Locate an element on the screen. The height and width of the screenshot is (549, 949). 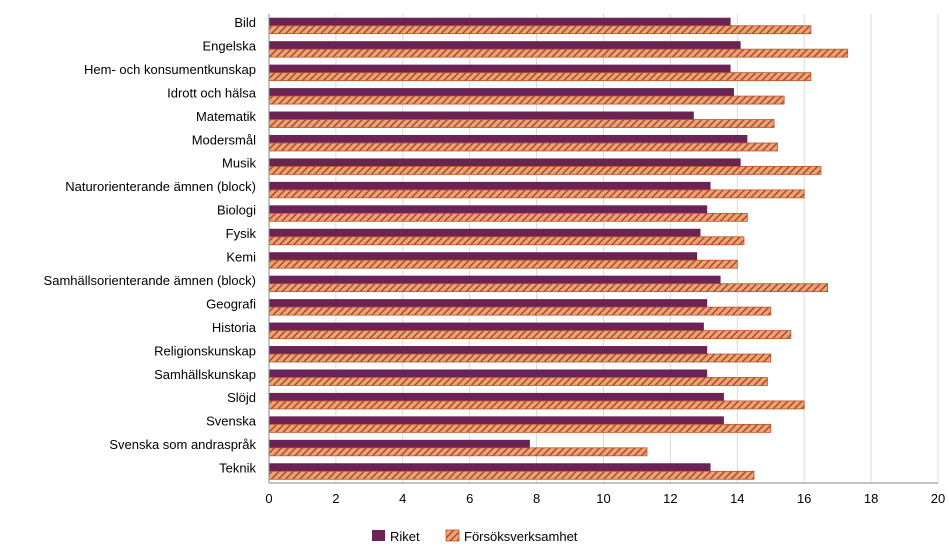
category-label: Engelska is located at coordinates (230, 45).